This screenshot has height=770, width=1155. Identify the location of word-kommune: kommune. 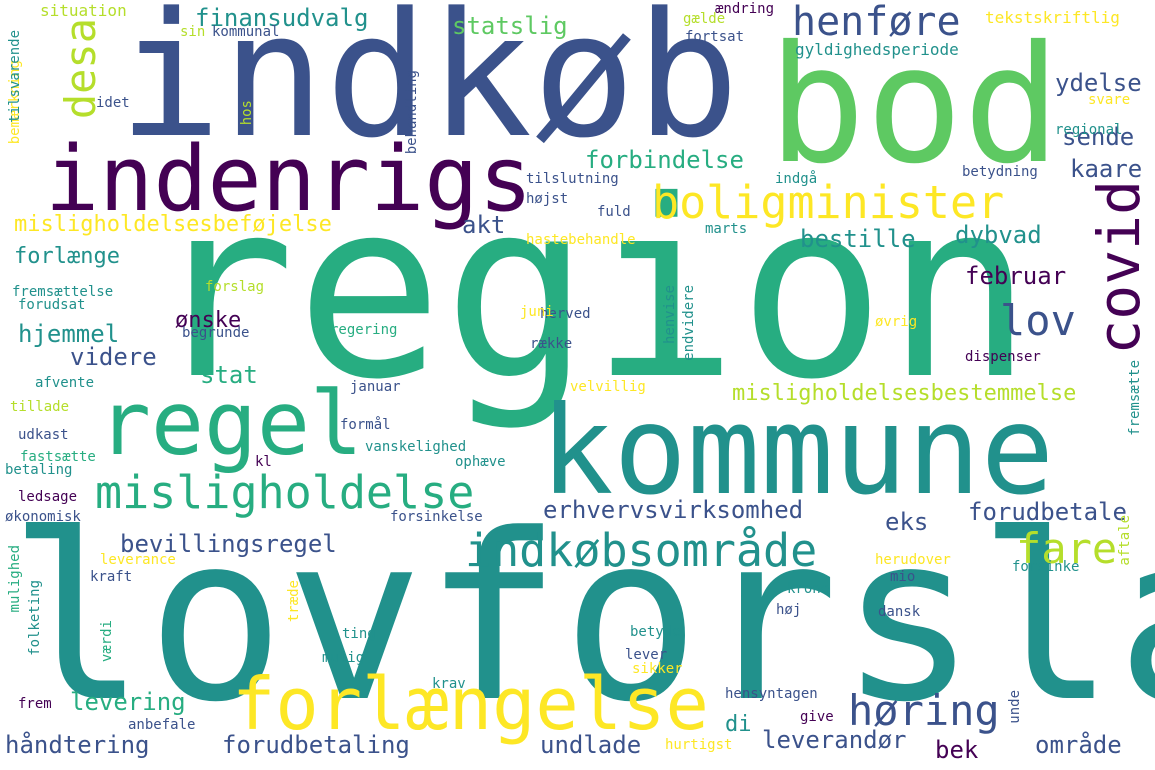
(797, 451).